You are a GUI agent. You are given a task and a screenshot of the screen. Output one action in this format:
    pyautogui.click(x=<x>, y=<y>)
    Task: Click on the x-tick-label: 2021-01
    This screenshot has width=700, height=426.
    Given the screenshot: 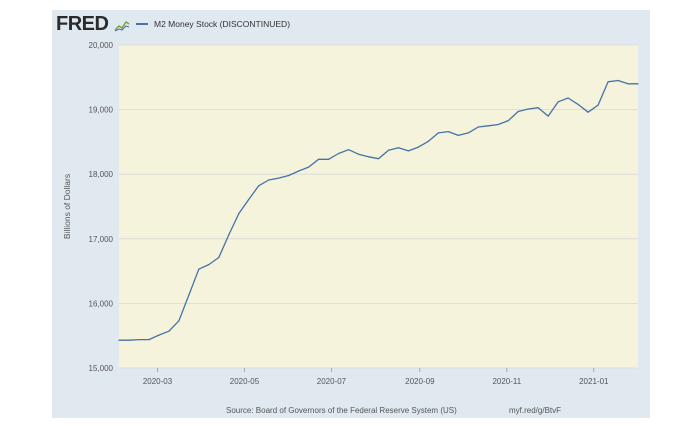 What is the action you would take?
    pyautogui.click(x=594, y=381)
    